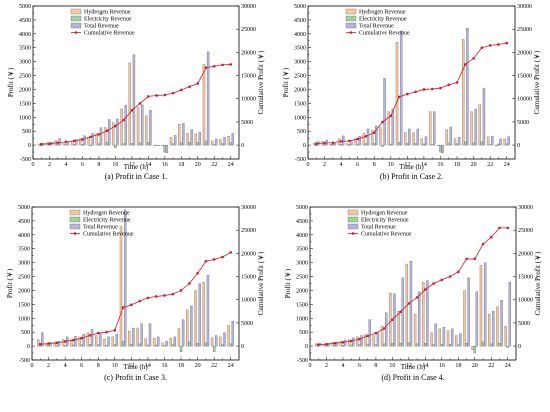  Describe the element at coordinates (525, 278) in the screenshot. I see `right-tick-label: 15000` at that location.